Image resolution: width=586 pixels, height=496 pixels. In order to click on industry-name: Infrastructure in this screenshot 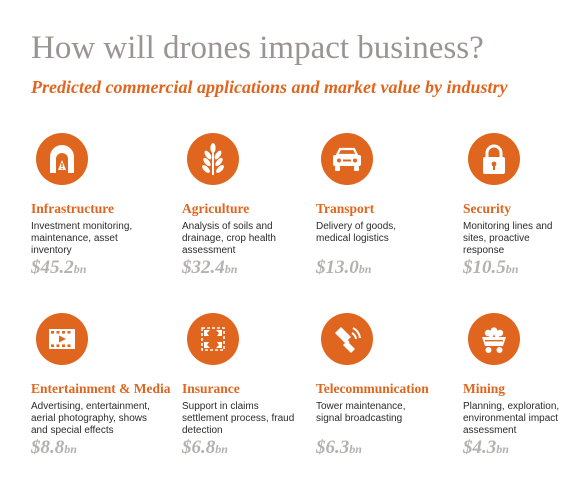, I will do `click(72, 208)`.